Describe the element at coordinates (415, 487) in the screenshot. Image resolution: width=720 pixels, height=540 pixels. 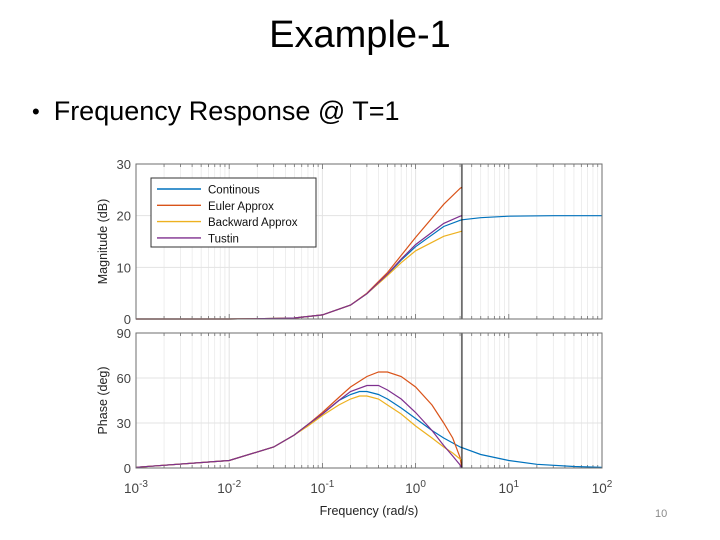
I see `x-tick-label: 10⁰` at that location.